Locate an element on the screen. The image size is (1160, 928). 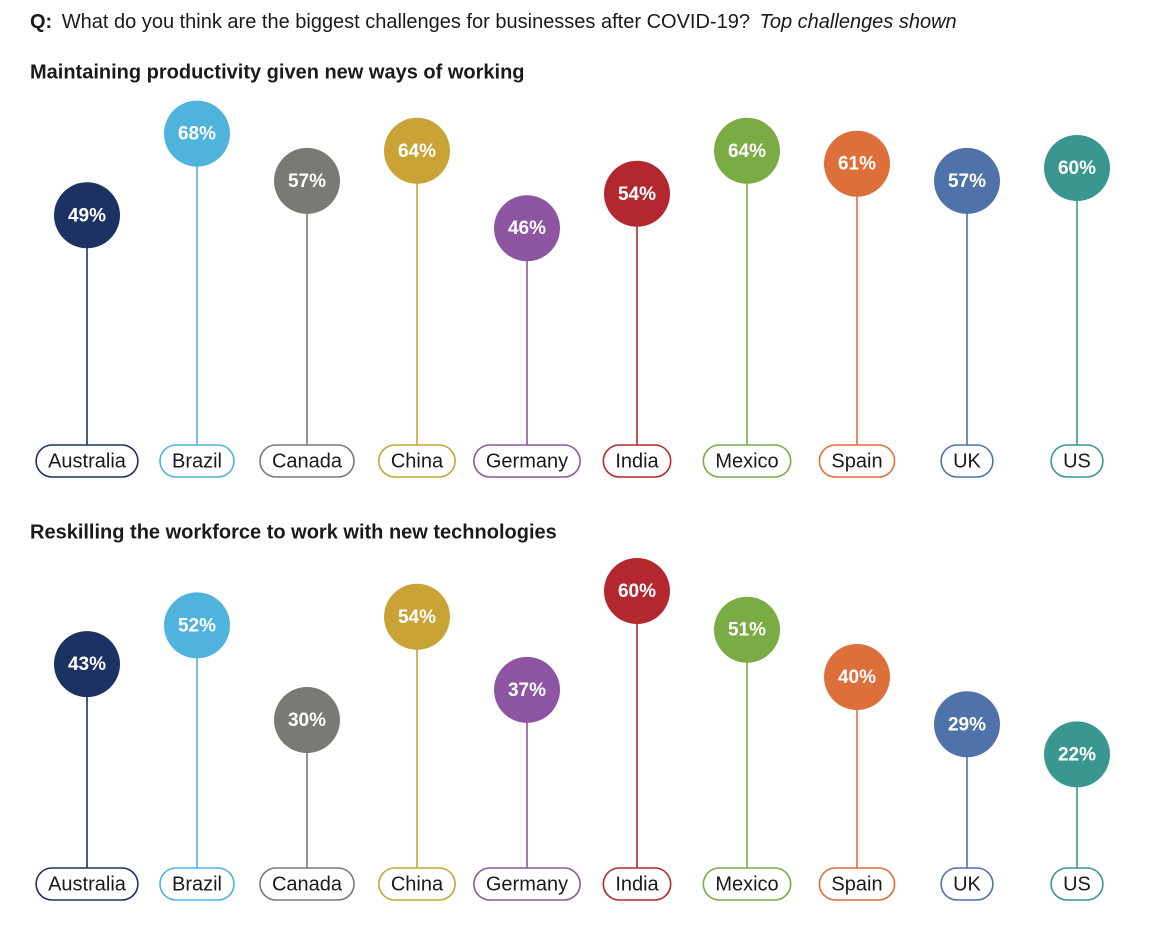
value-label: 30% is located at coordinates (307, 720).